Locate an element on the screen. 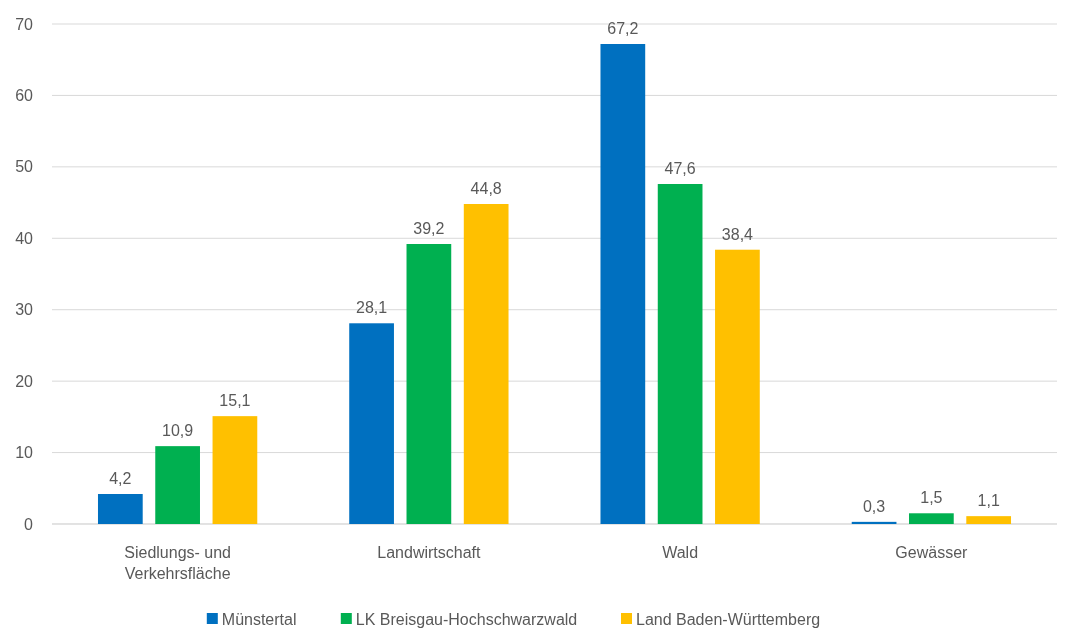 The height and width of the screenshot is (637, 1065). data-label: 44,8 is located at coordinates (486, 188).